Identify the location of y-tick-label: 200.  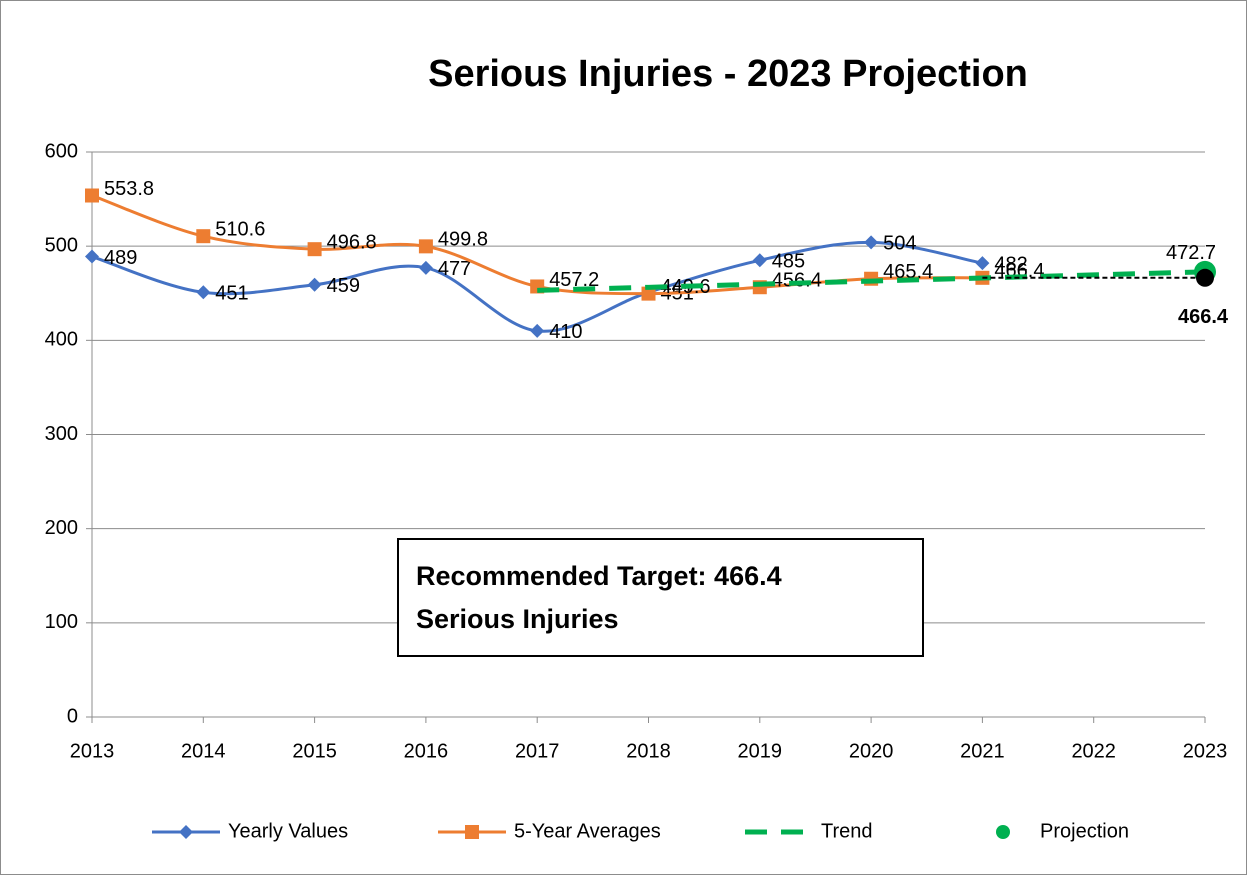
(61, 528).